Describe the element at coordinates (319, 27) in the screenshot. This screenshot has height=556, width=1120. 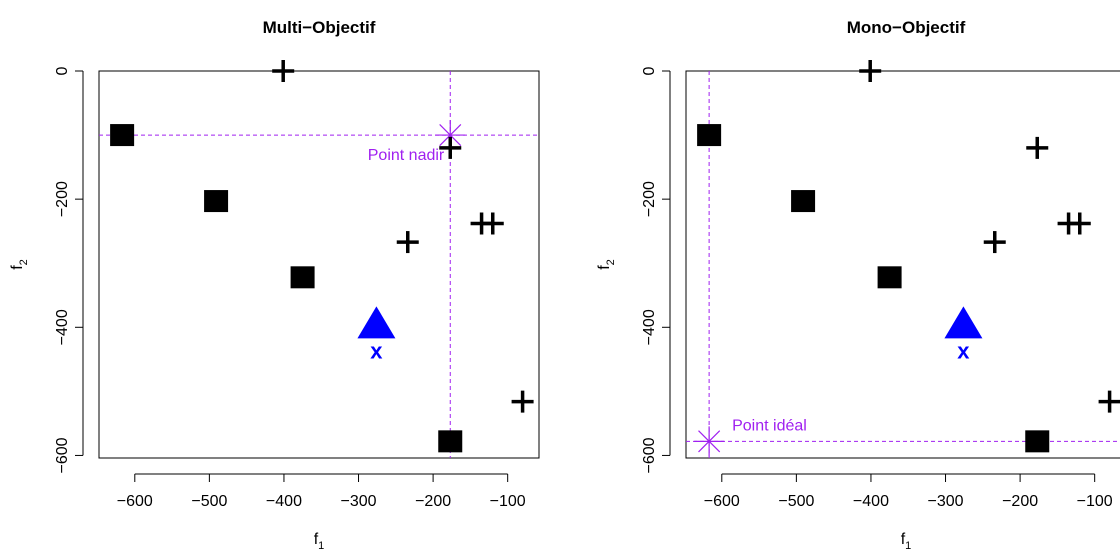
I see `chart-title: Multi−Objectif` at that location.